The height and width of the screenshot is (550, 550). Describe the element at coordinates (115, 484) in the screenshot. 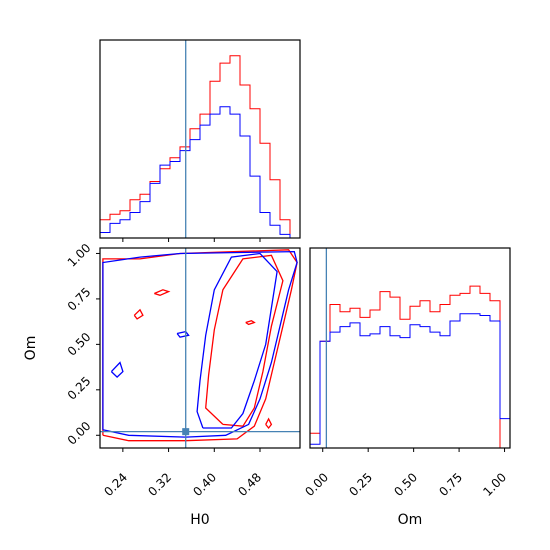

I see `h0-tick-label-0: 0.24` at that location.